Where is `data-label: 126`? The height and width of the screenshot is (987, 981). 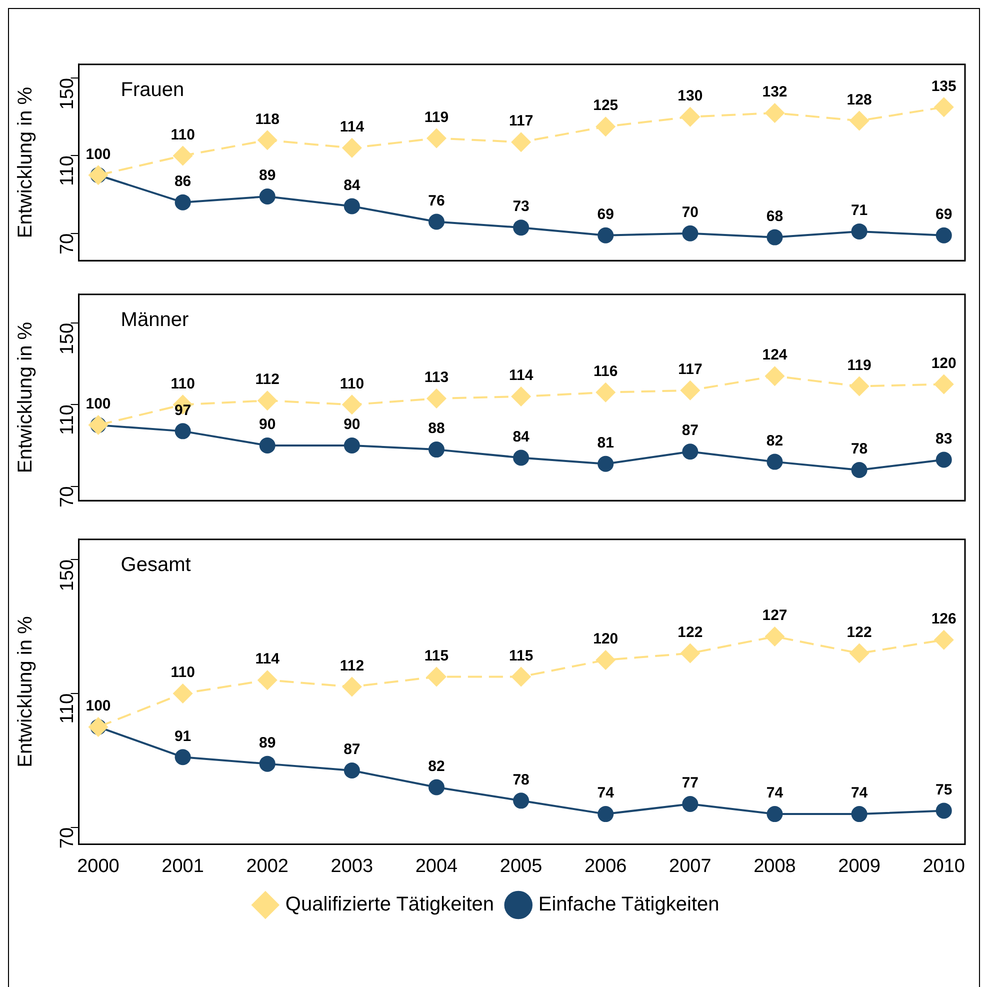
data-label: 126 is located at coordinates (943, 619).